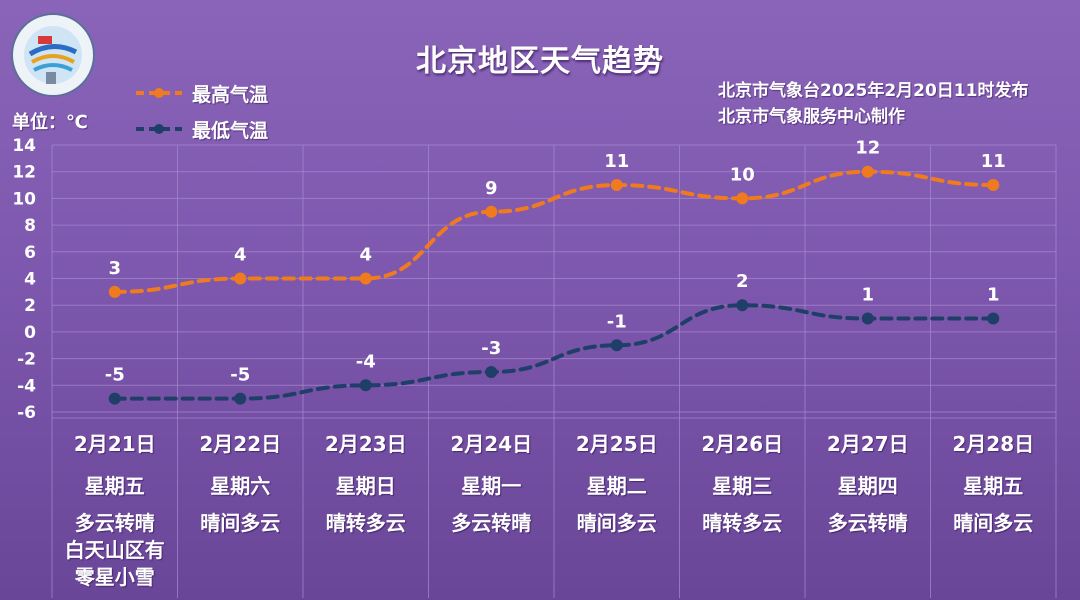 This screenshot has height=600, width=1080. Describe the element at coordinates (26, 413) in the screenshot. I see `y-tick-label: -6` at that location.